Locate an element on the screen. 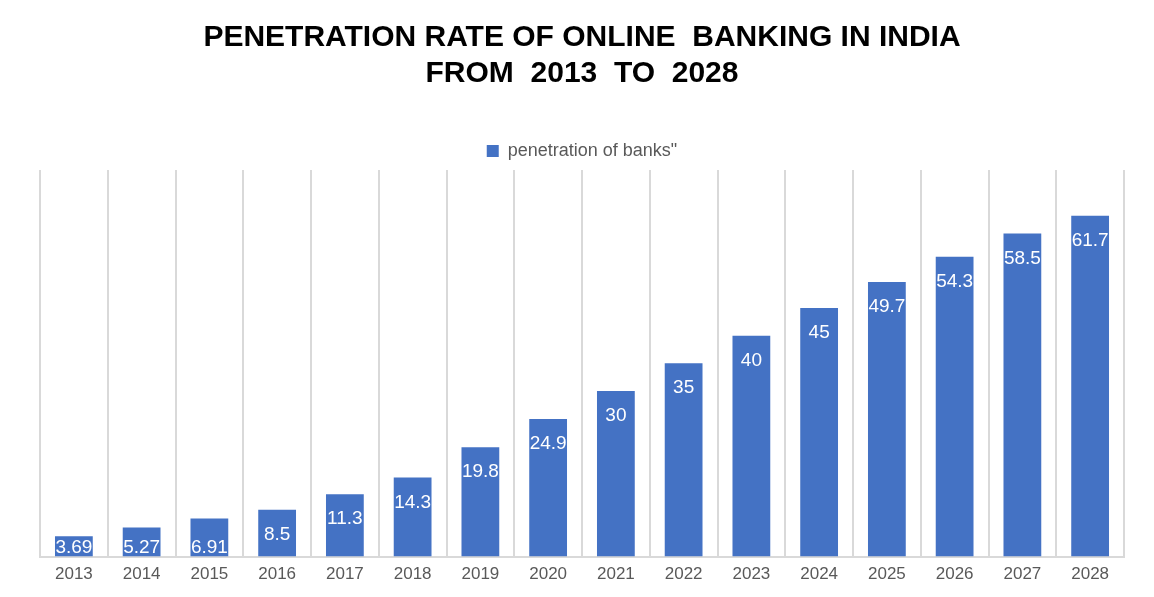 The width and height of the screenshot is (1154, 597). x-tick-label: 2016 is located at coordinates (277, 574).